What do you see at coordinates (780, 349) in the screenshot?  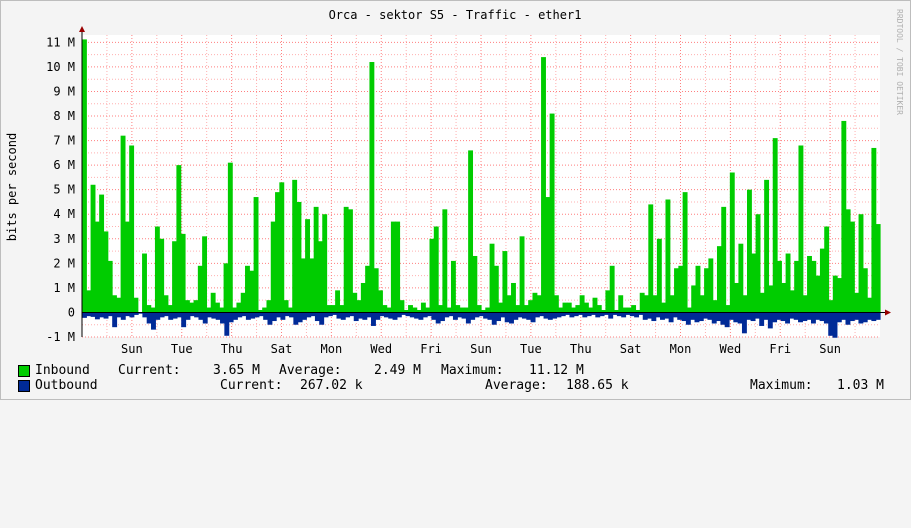 I see `x-tick-label: Fri` at bounding box center [780, 349].